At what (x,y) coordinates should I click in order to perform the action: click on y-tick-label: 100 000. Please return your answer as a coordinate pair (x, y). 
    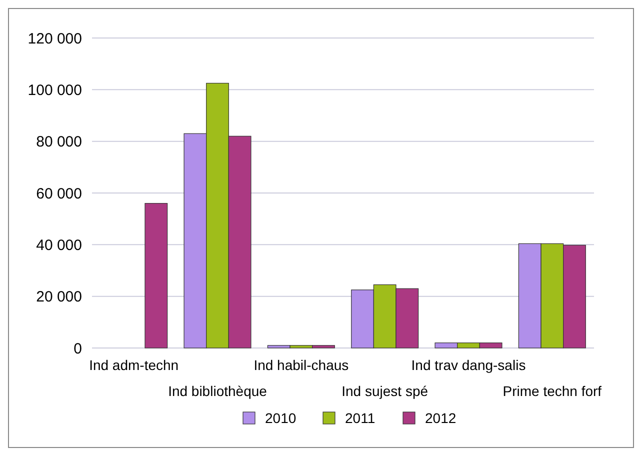
    Looking at the image, I should click on (55, 90).